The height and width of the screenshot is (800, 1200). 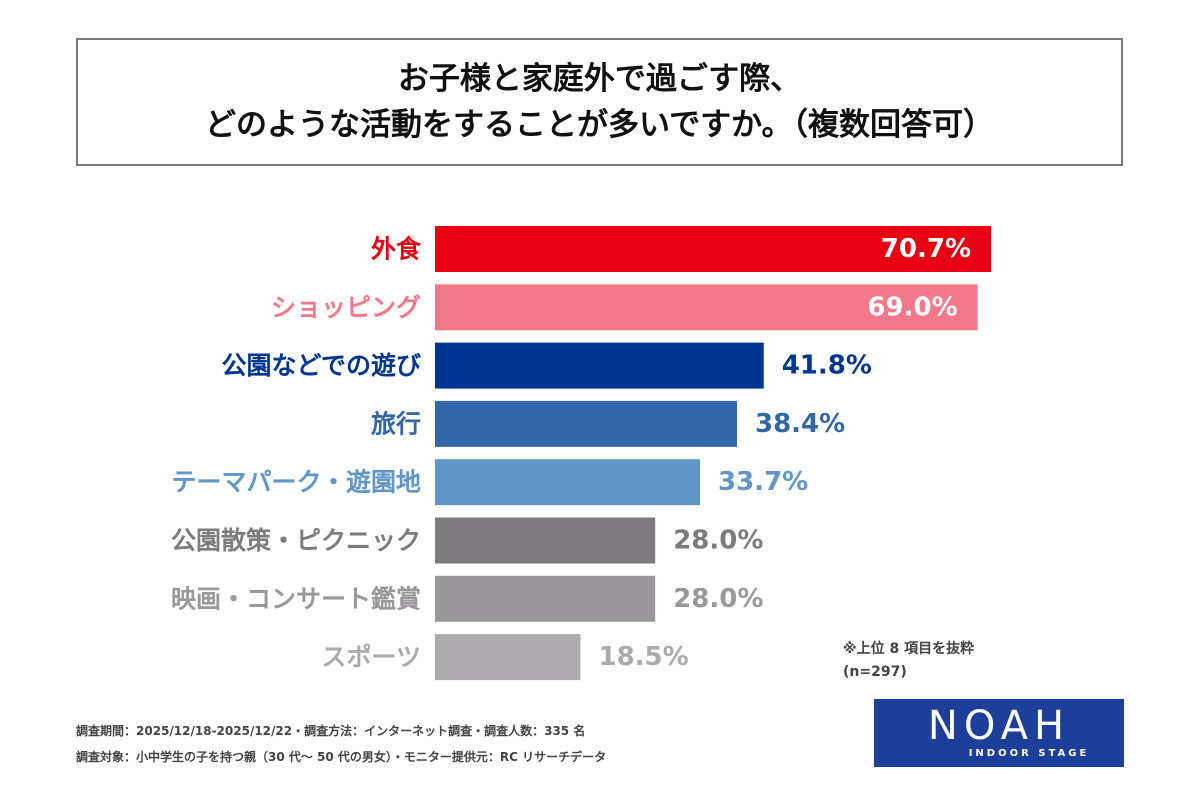 What do you see at coordinates (599, 102) in the screenshot?
I see `title-box: お子様と家庭外で過ごす際、 どのような活動をすることが多いですか。（複数回答可）` at bounding box center [599, 102].